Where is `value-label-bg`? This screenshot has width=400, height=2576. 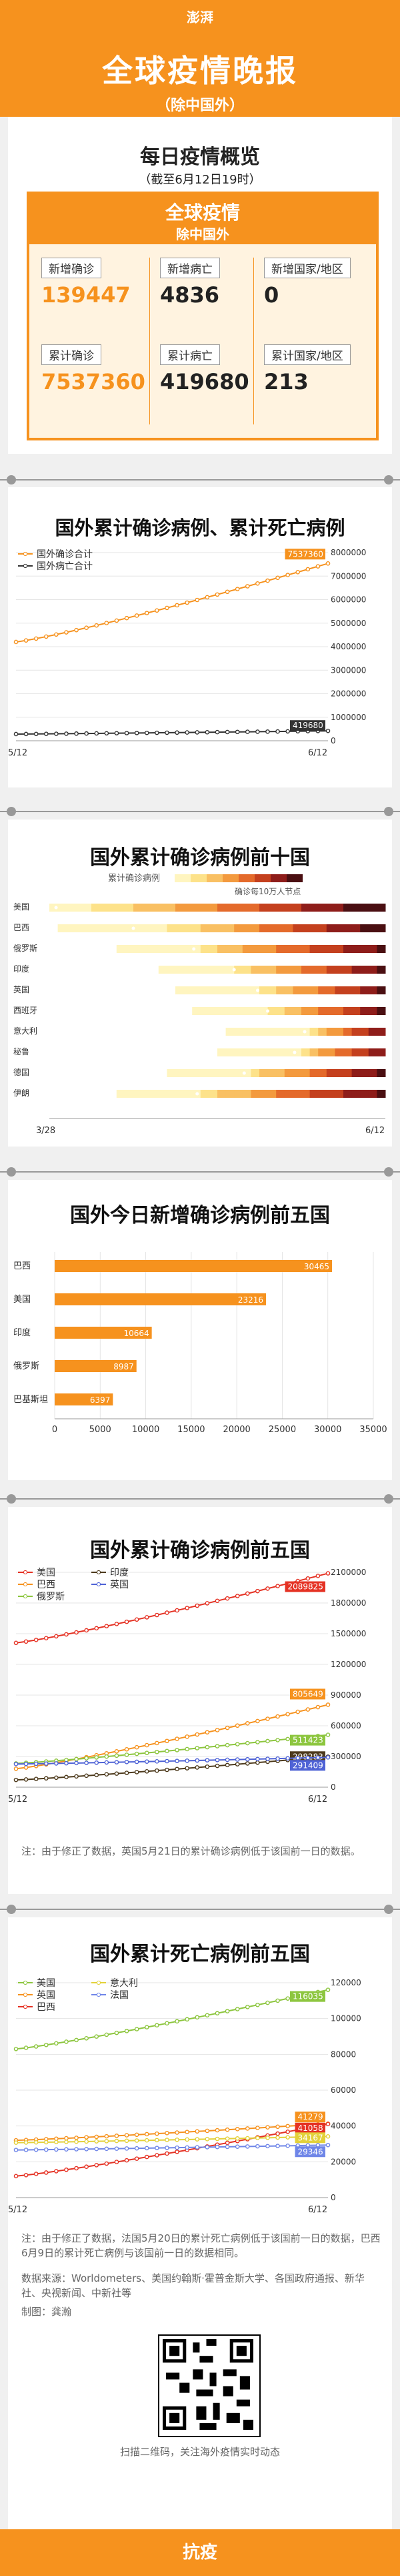
value-label-bg is located at coordinates (307, 1694).